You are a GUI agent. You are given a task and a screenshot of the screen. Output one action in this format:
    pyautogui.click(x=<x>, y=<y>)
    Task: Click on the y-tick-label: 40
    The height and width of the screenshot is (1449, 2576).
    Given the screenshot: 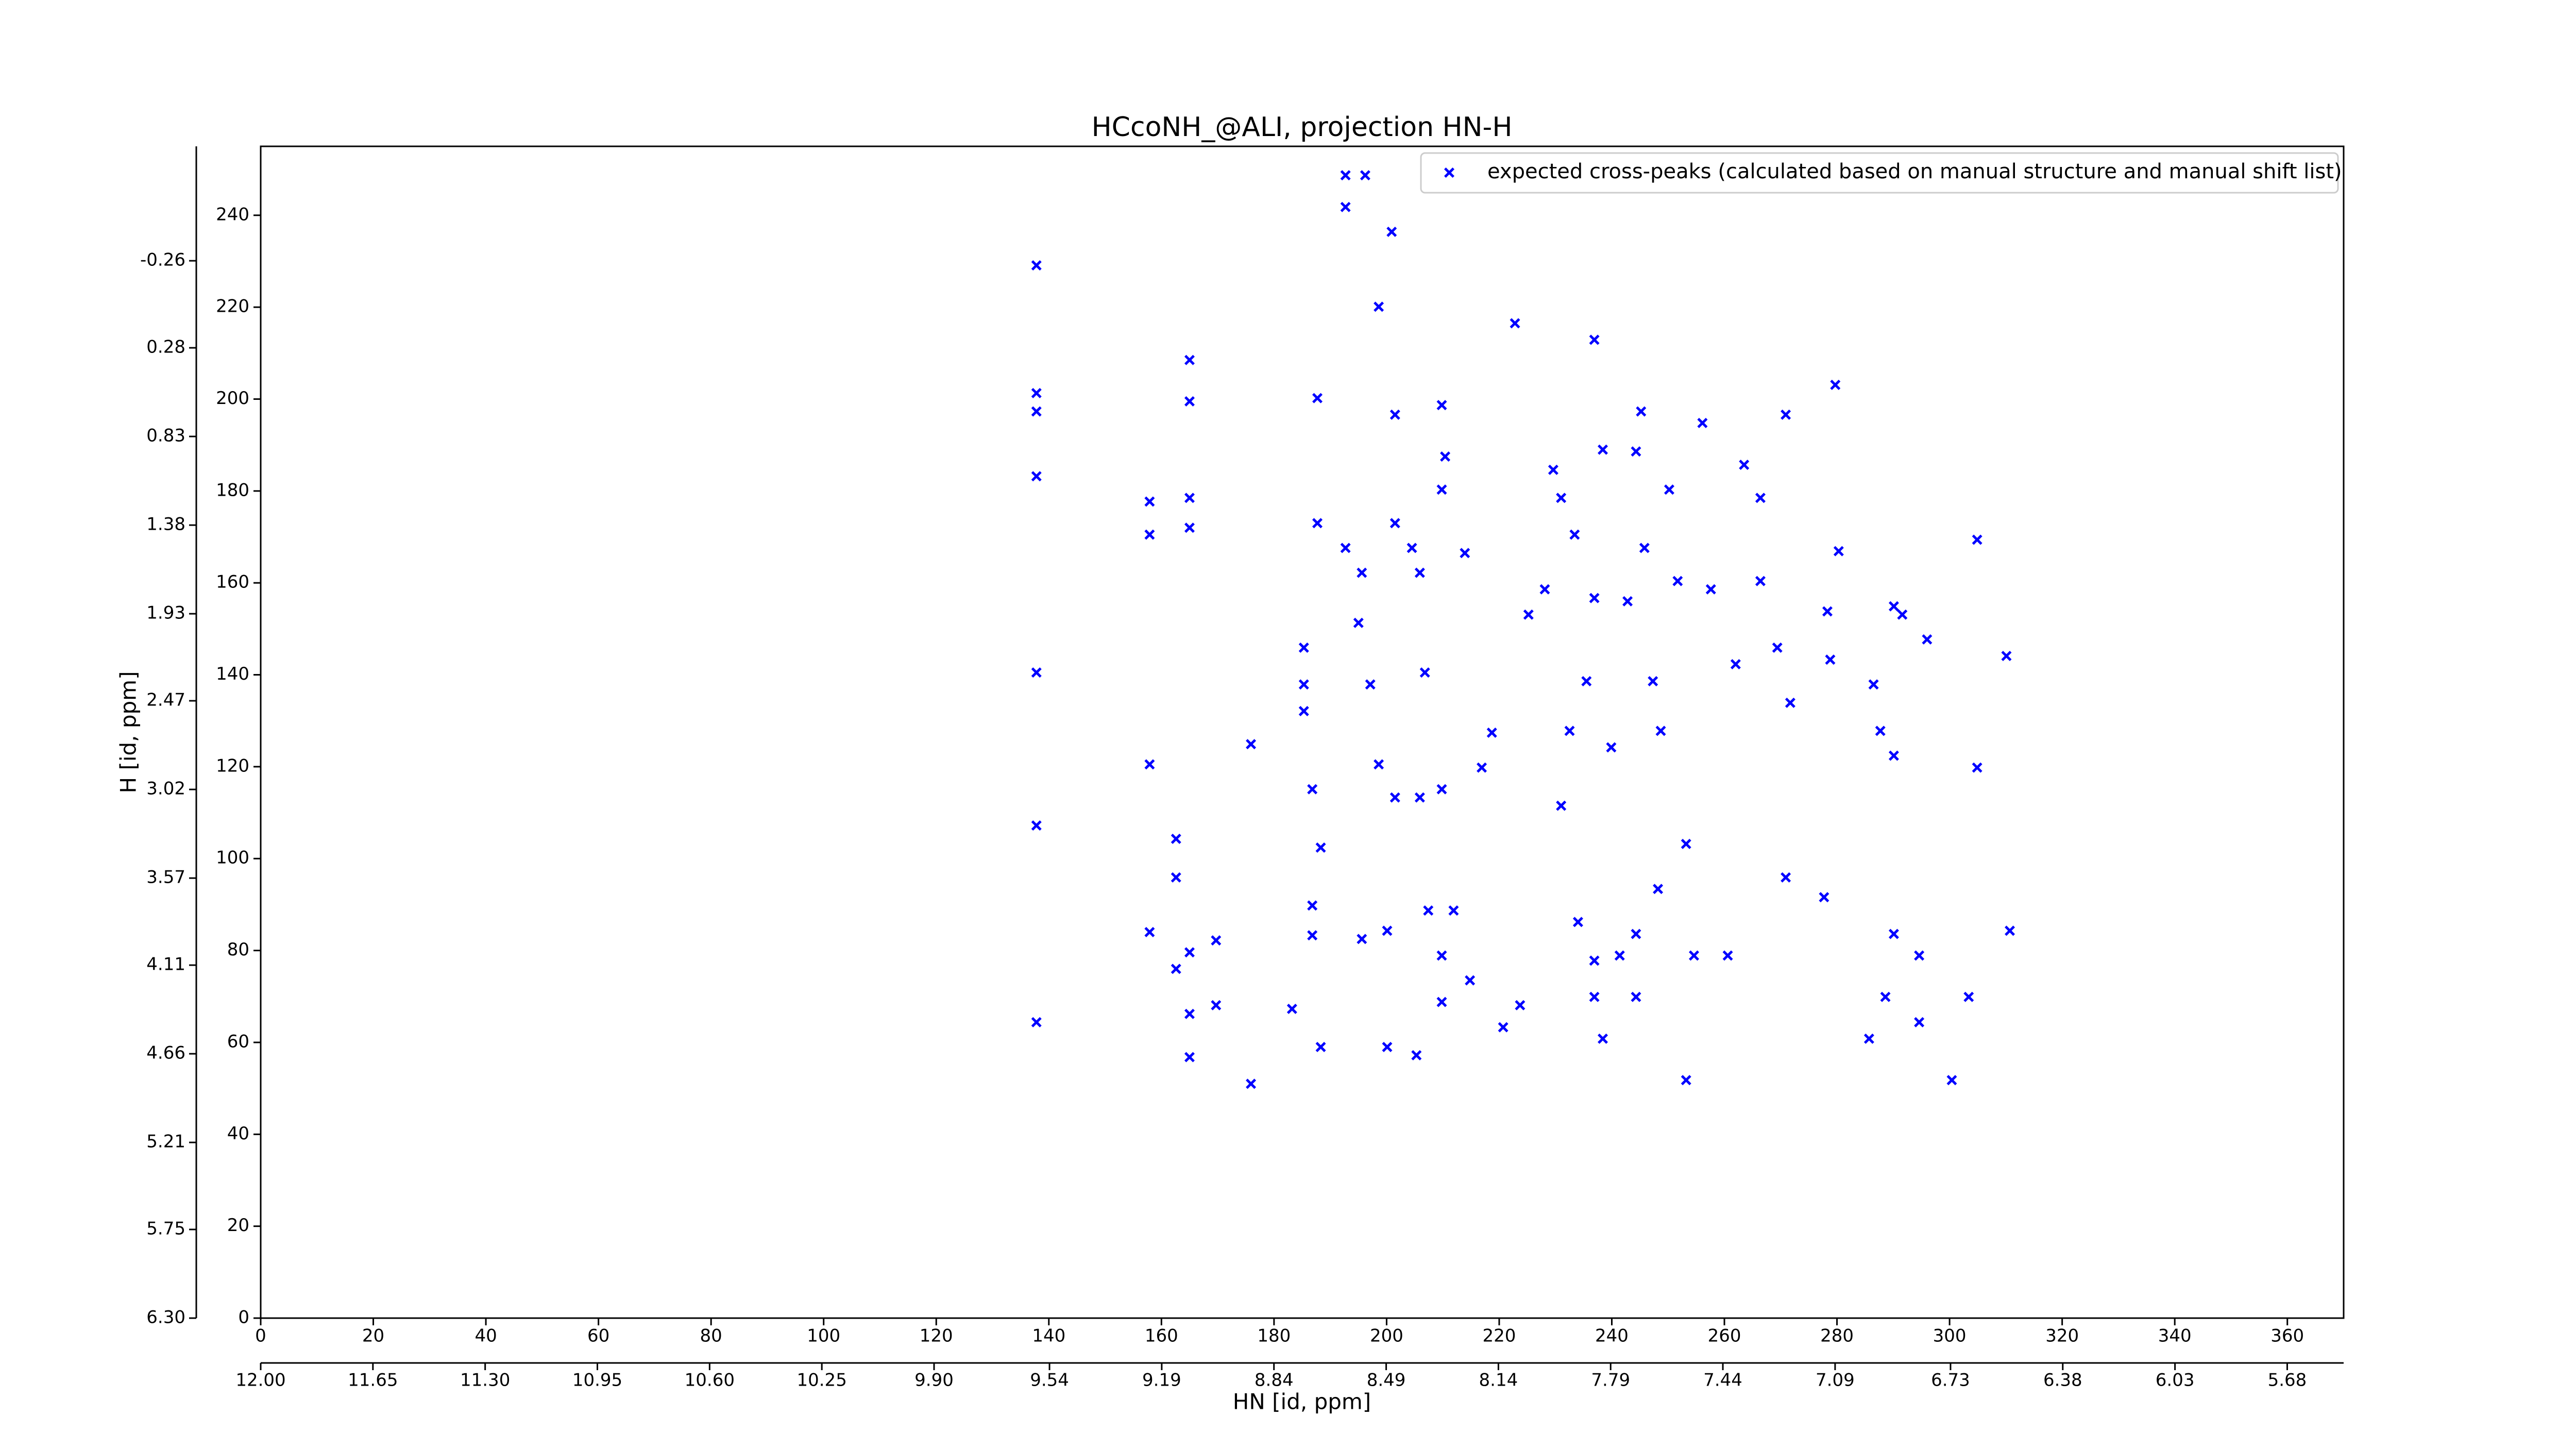 What is the action you would take?
    pyautogui.click(x=238, y=1133)
    